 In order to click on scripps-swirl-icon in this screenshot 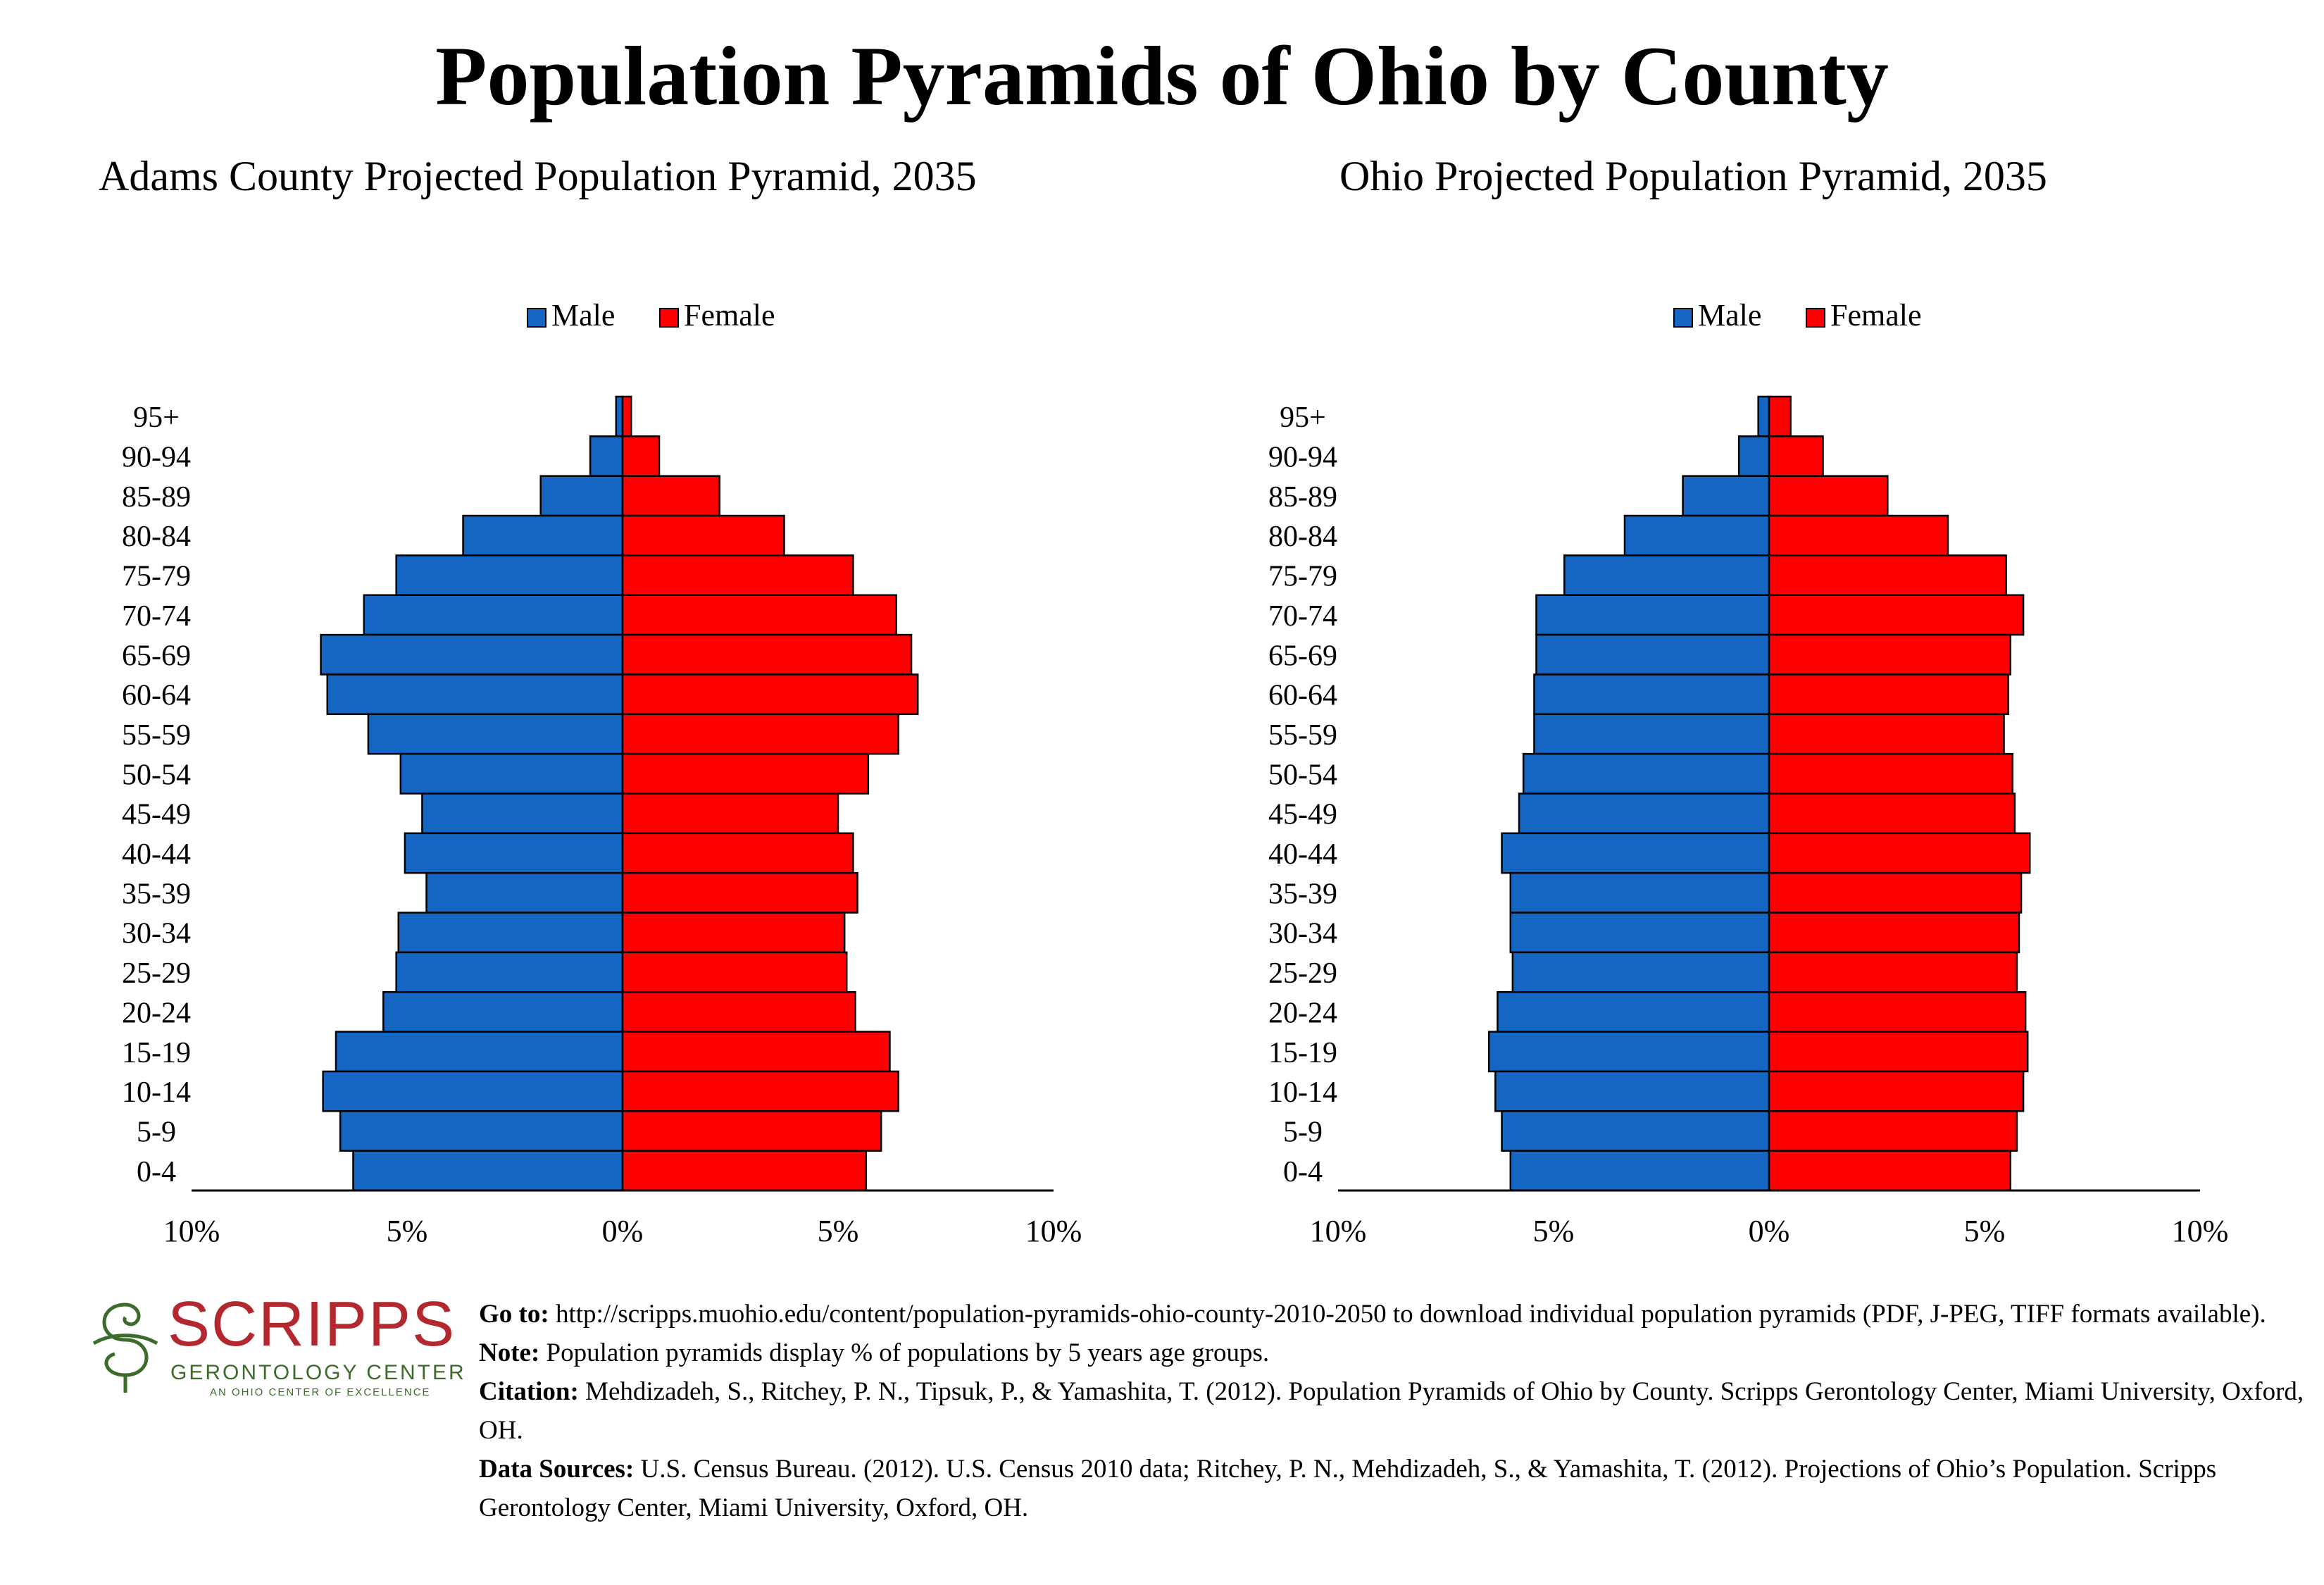, I will do `click(125, 1348)`.